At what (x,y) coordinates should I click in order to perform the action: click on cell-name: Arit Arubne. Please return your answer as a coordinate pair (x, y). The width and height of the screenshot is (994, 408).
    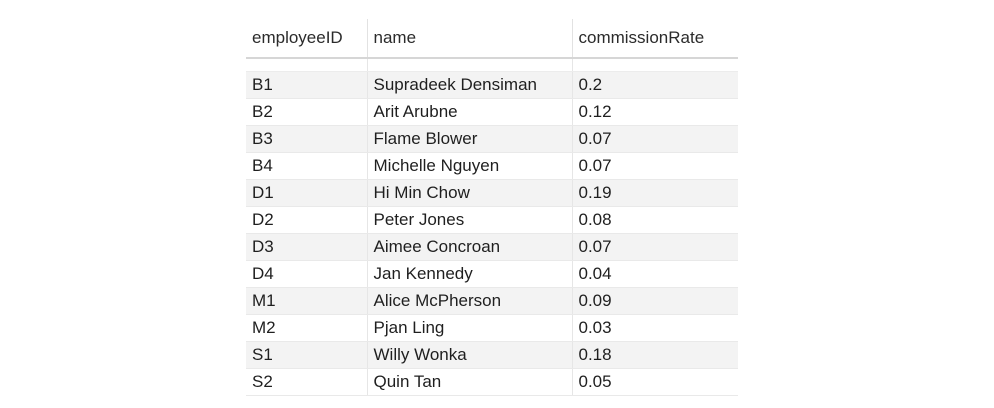
    Looking at the image, I should click on (470, 112).